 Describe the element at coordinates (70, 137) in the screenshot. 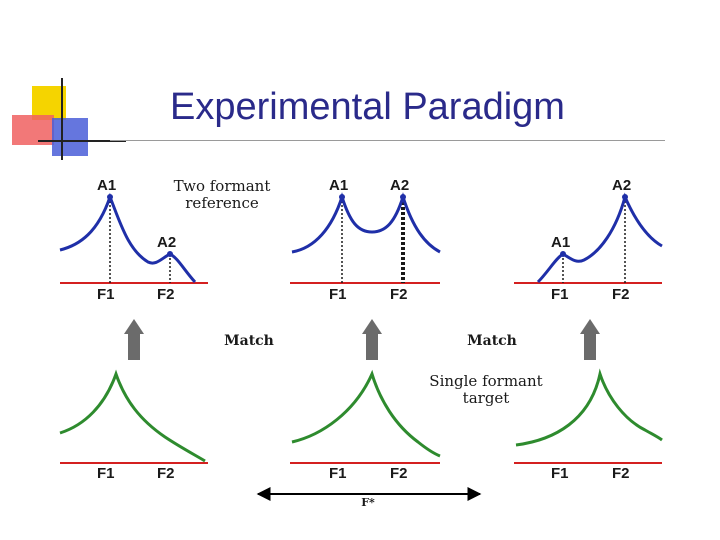

I see `corner-blue-square` at that location.